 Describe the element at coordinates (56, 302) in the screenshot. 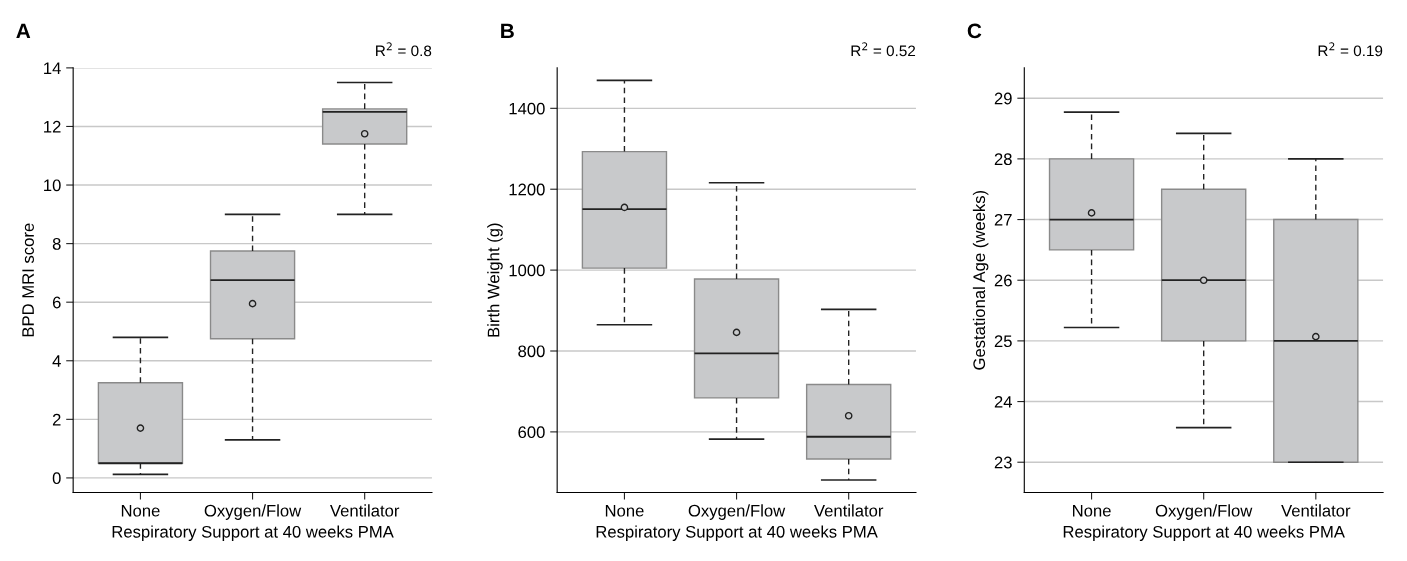

I see `y-tick-label: 6` at that location.